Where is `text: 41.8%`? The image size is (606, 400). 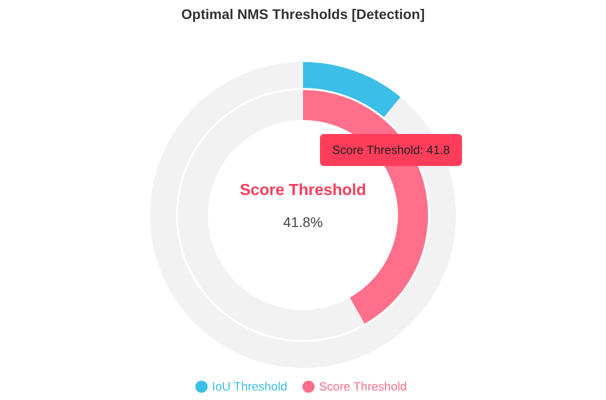
text: 41.8% is located at coordinates (303, 222).